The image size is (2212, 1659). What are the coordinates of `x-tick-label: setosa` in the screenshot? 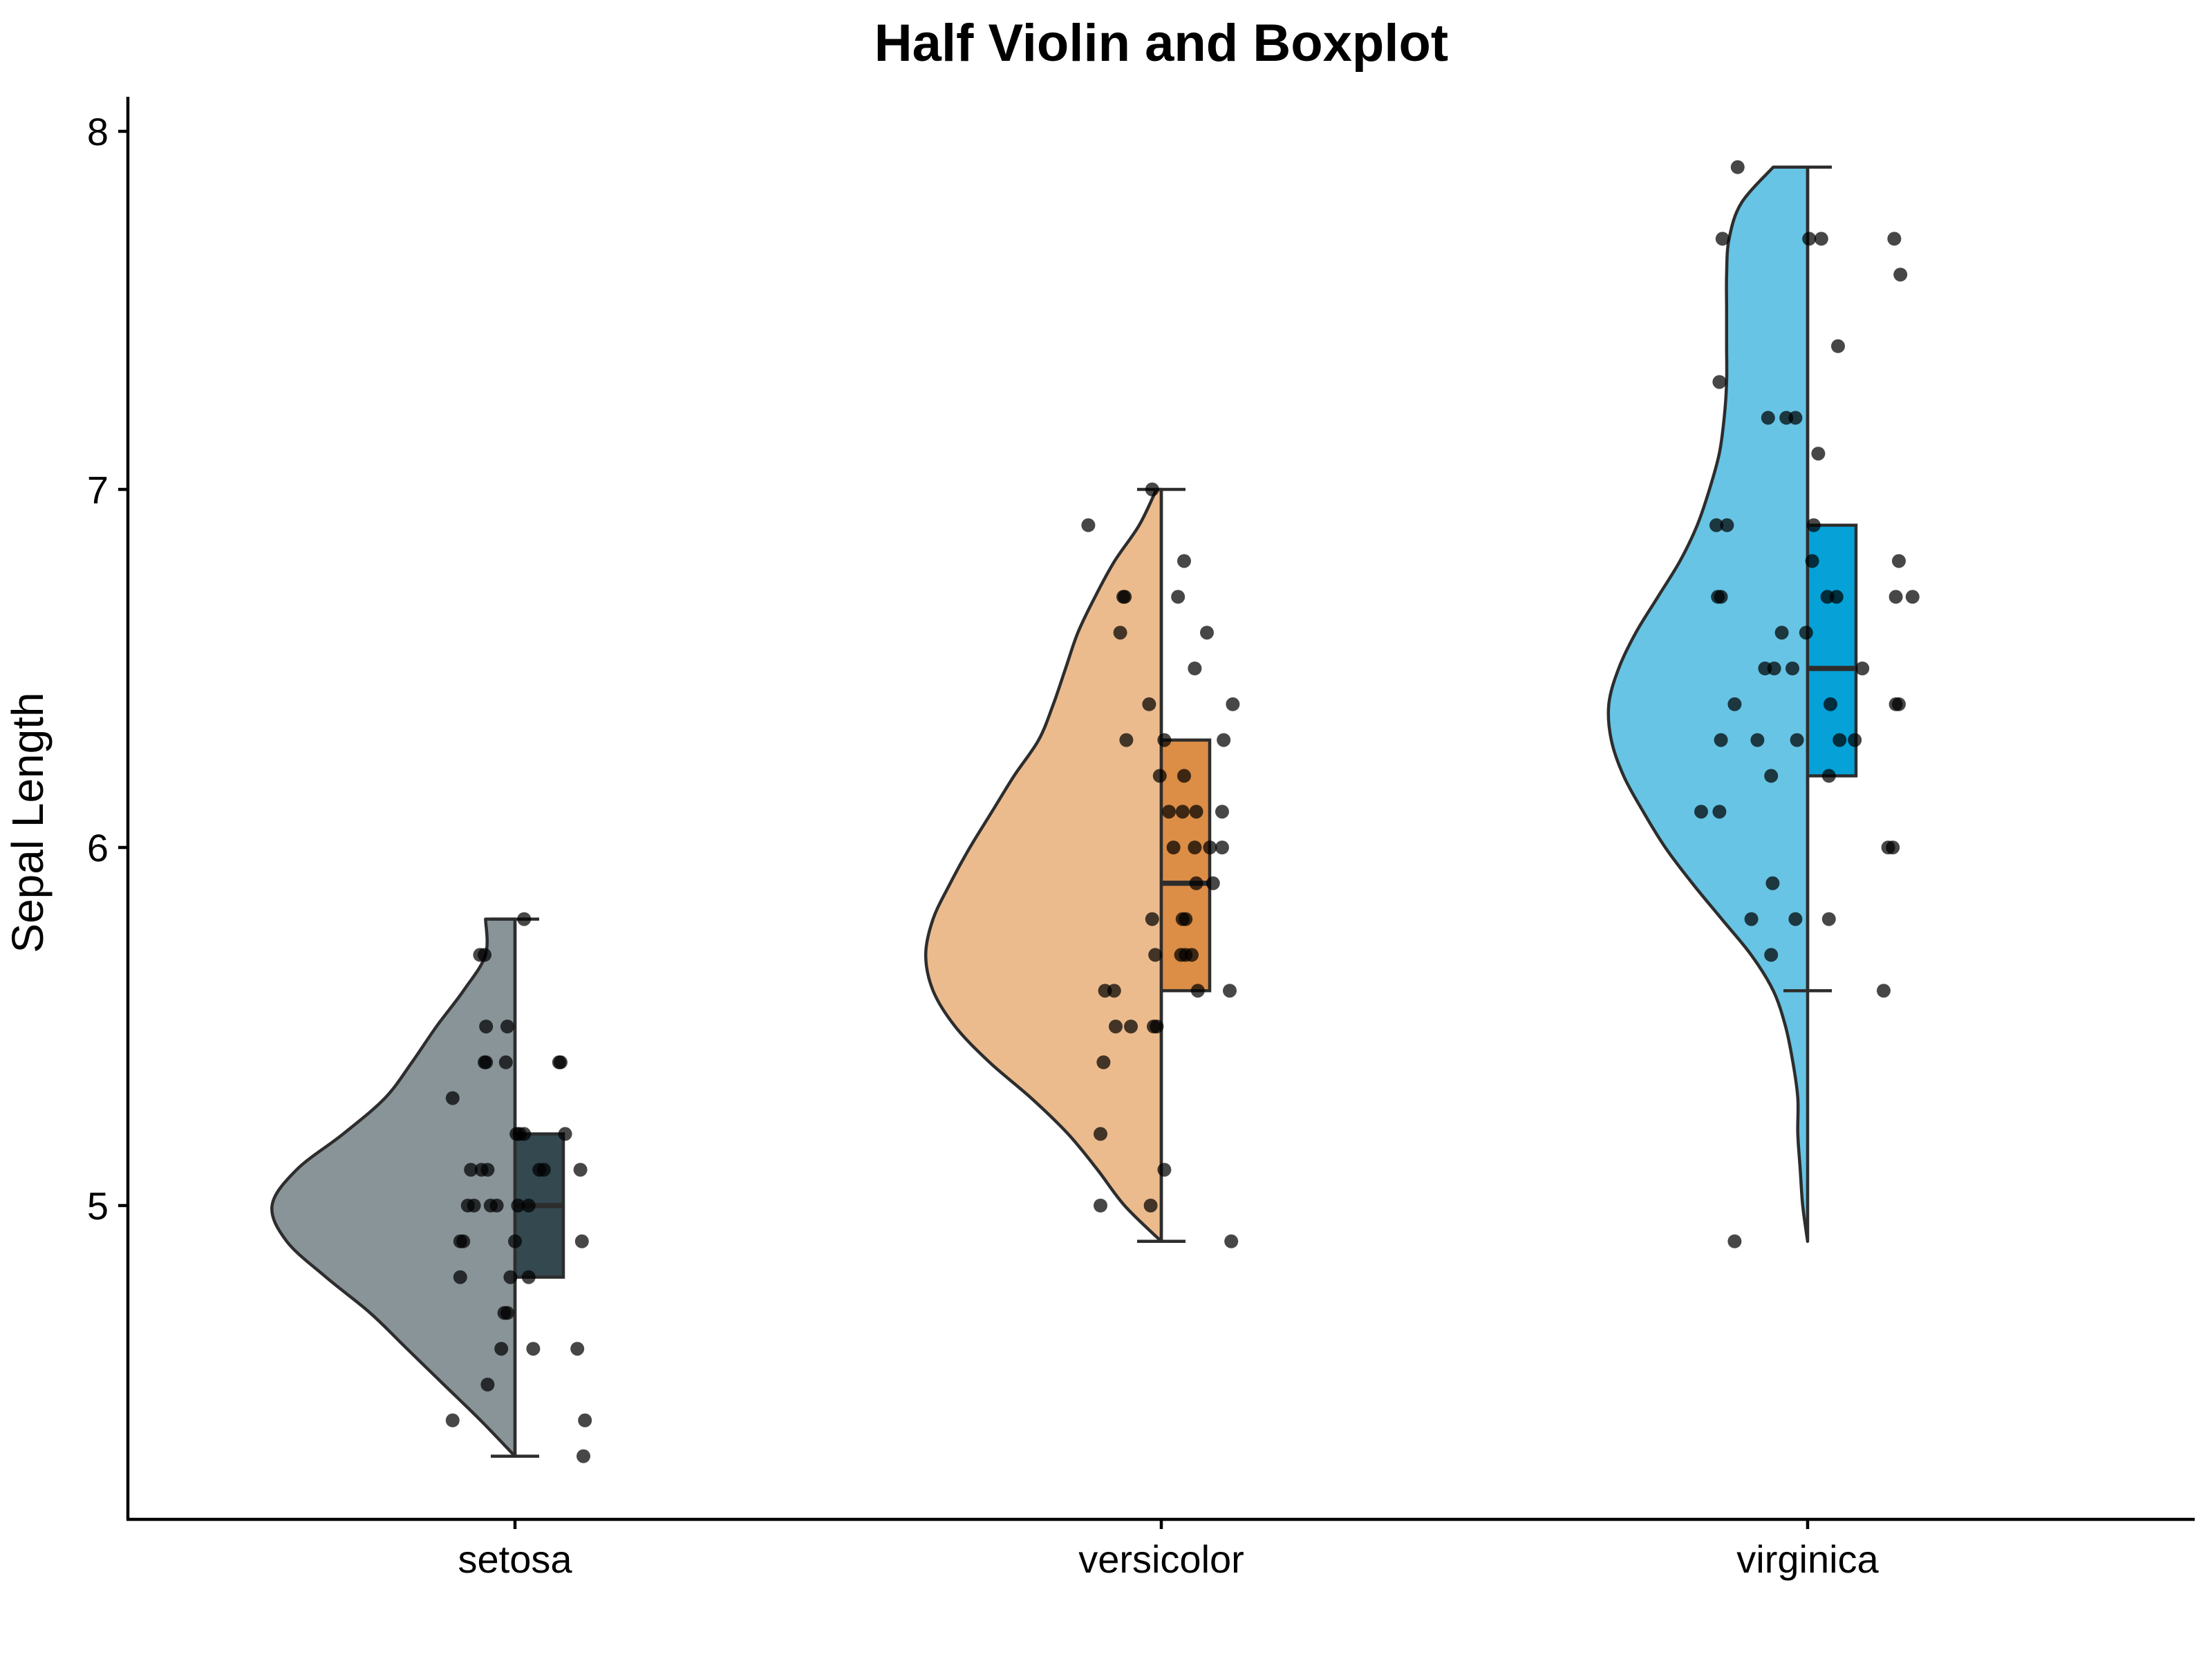 It's located at (515, 1559).